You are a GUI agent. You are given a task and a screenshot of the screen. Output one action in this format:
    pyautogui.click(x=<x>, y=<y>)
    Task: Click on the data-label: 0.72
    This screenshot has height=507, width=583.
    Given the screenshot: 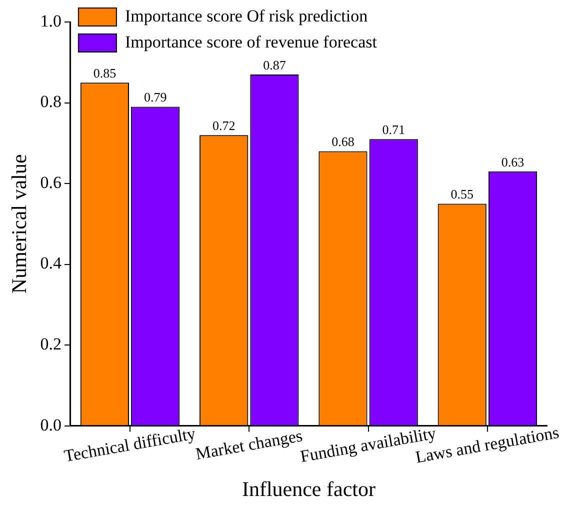 What is the action you would take?
    pyautogui.click(x=224, y=125)
    